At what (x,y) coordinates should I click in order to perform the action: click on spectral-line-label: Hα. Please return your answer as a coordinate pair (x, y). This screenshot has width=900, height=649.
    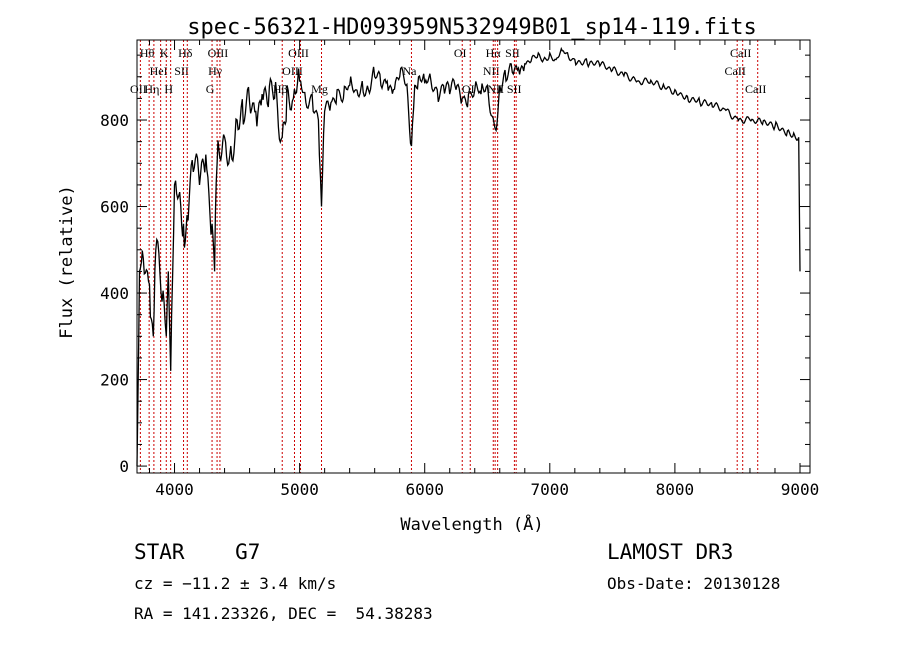
    Looking at the image, I should click on (494, 53).